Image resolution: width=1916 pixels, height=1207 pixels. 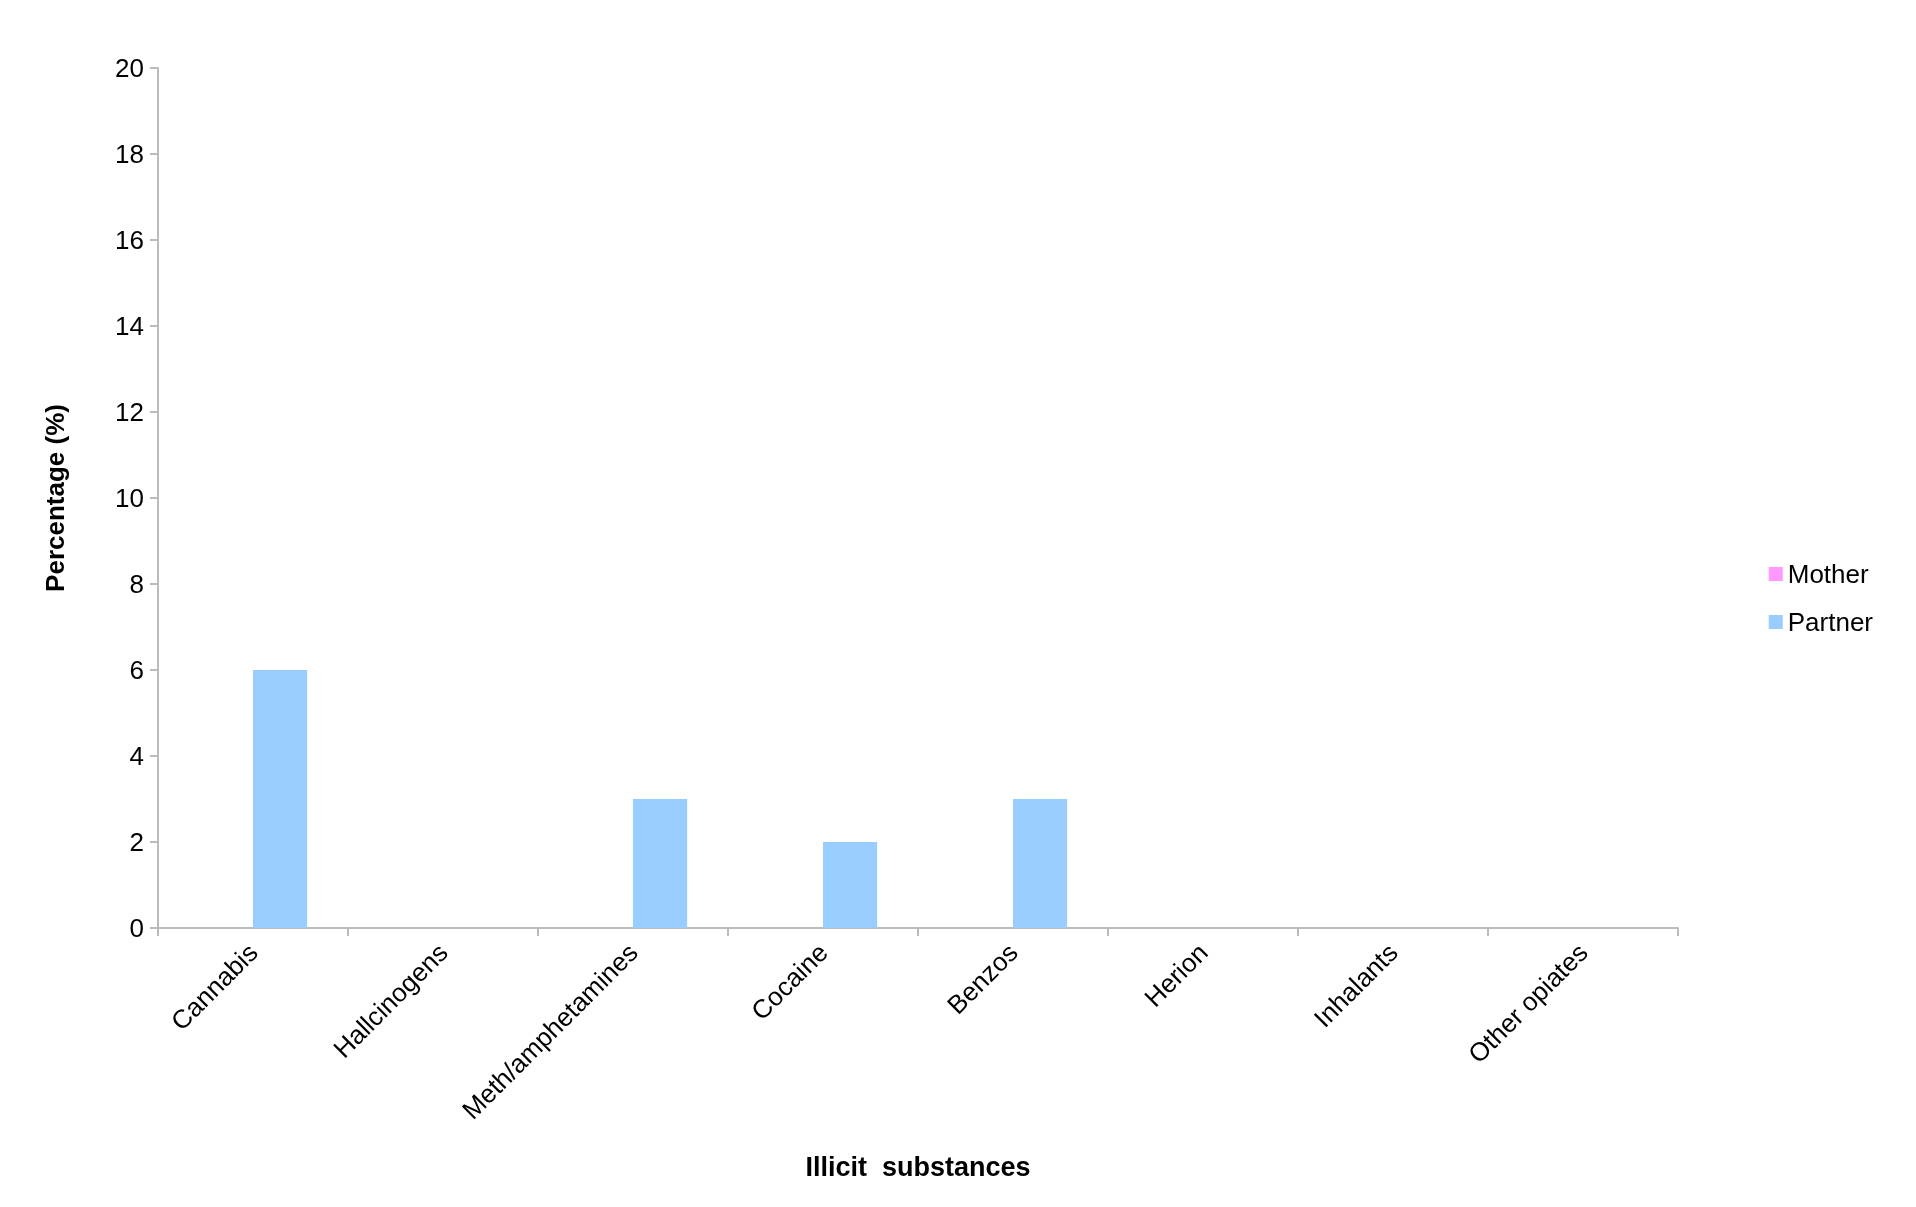 I want to click on y-tick-label: 8, so click(x=136, y=584).